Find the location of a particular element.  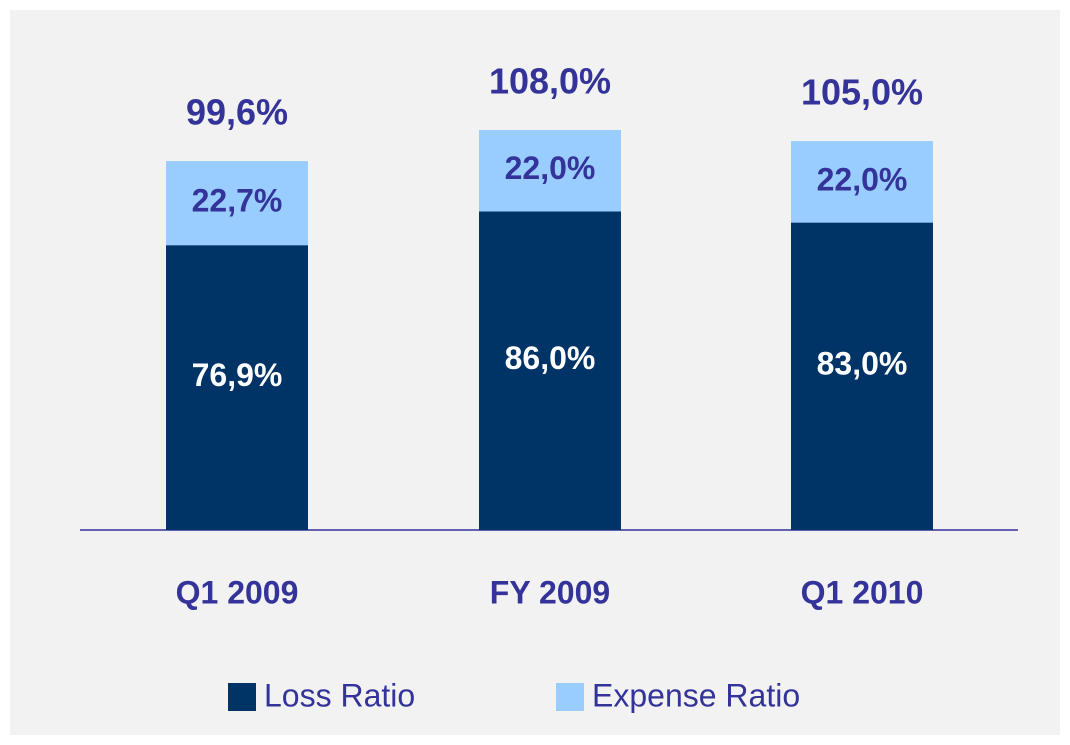

value-label: 22,7% is located at coordinates (237, 201).